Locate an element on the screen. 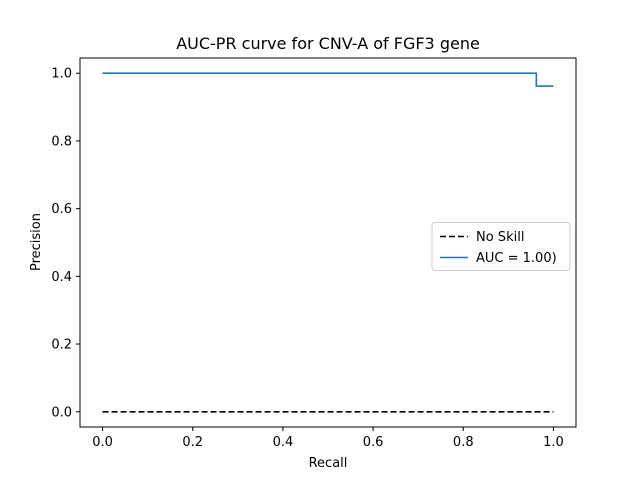  chart-title: AUC-PR curve for CNV-A of FGF3 gene is located at coordinates (328, 43).